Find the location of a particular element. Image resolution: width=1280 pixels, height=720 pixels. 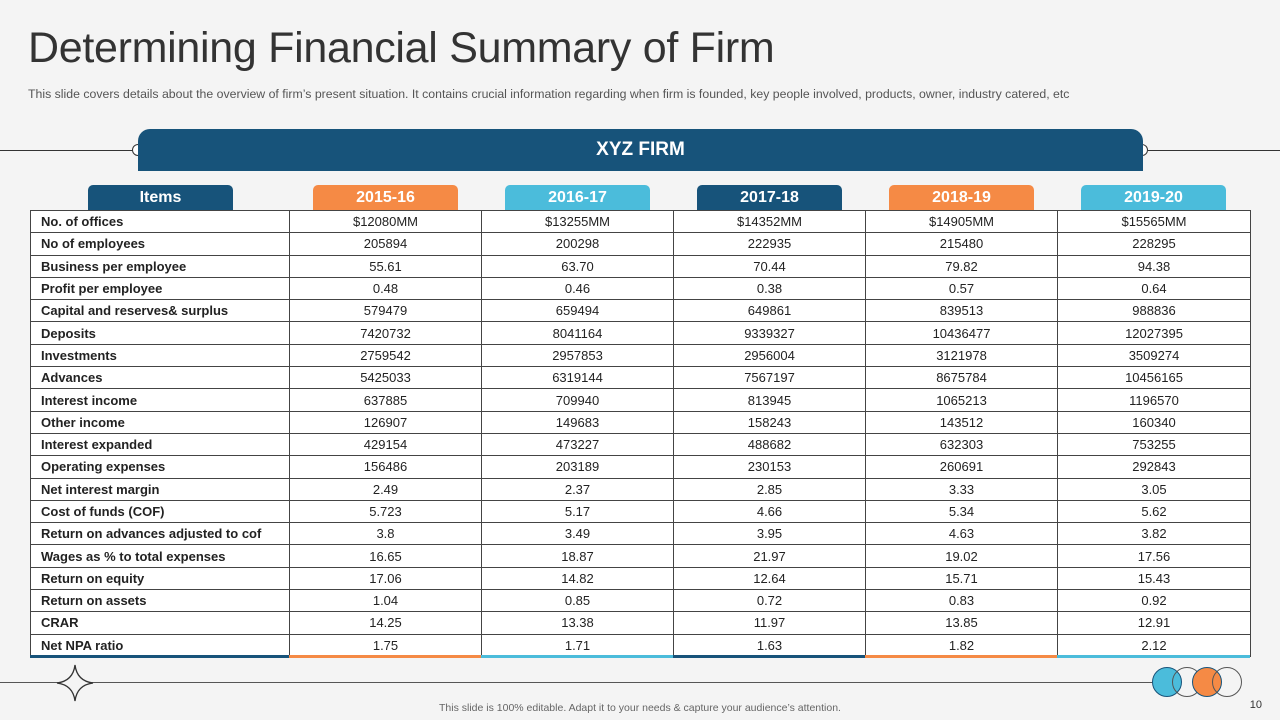

table-cell: 16.65 is located at coordinates (385, 556).